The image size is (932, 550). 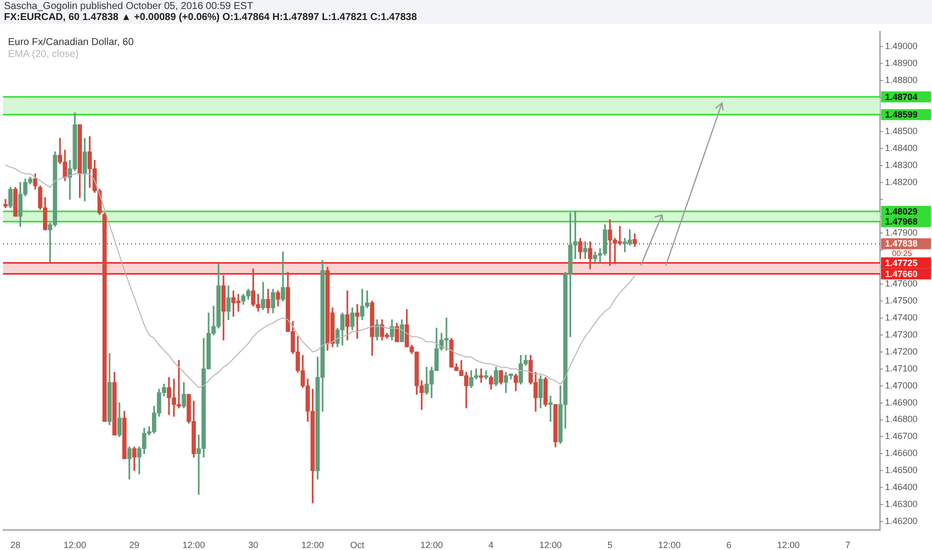 What do you see at coordinates (901, 46) in the screenshot?
I see `y-tick-label: 1.49000` at bounding box center [901, 46].